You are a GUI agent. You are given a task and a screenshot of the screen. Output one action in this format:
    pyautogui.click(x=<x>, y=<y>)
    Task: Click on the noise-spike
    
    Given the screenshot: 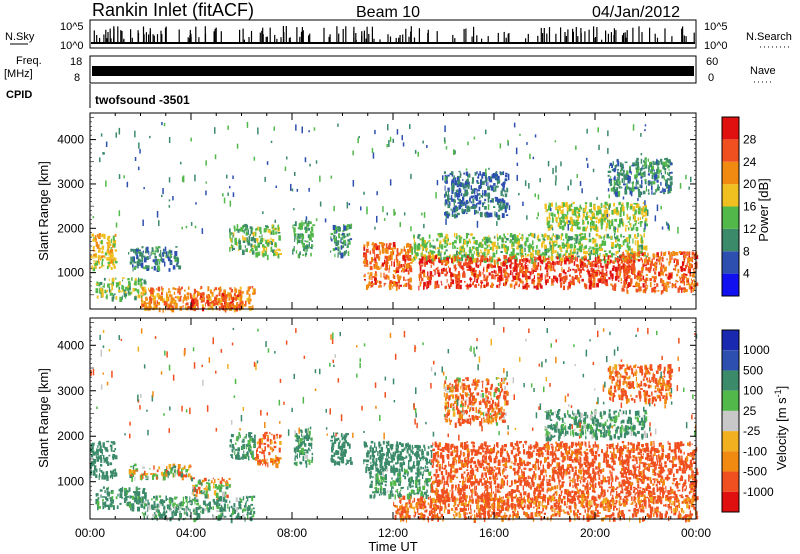 What is the action you would take?
    pyautogui.click(x=538, y=39)
    